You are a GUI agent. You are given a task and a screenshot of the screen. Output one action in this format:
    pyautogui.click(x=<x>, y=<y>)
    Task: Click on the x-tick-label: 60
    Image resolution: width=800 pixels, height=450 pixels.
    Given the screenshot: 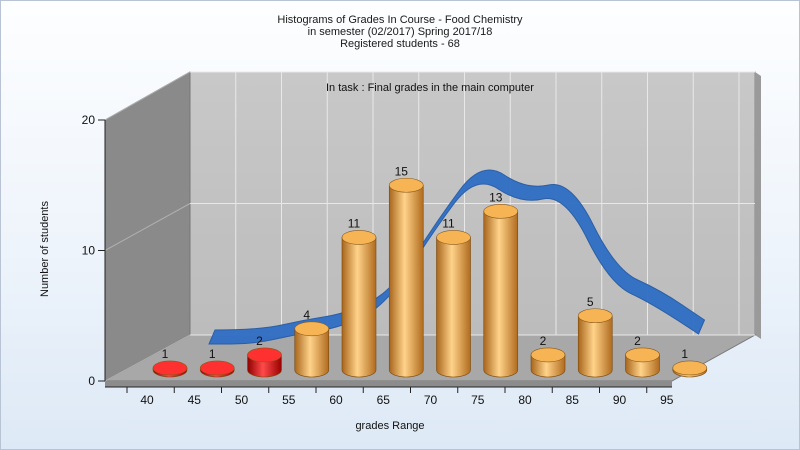 What is the action you would take?
    pyautogui.click(x=336, y=400)
    